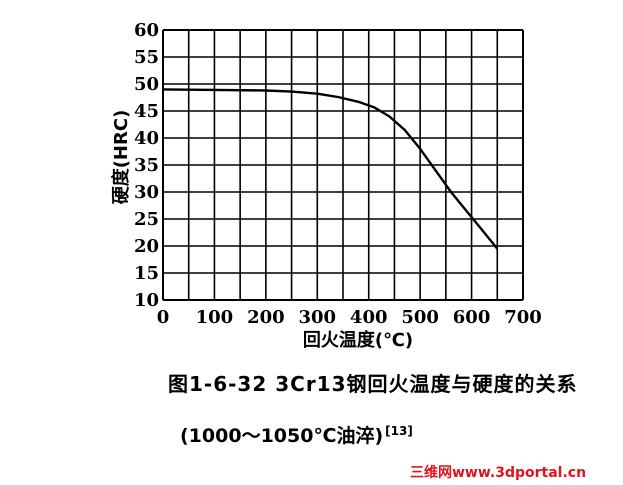 Image resolution: width=623 pixels, height=485 pixels. Describe the element at coordinates (266, 317) in the screenshot. I see `x-tick-label: 200` at that location.